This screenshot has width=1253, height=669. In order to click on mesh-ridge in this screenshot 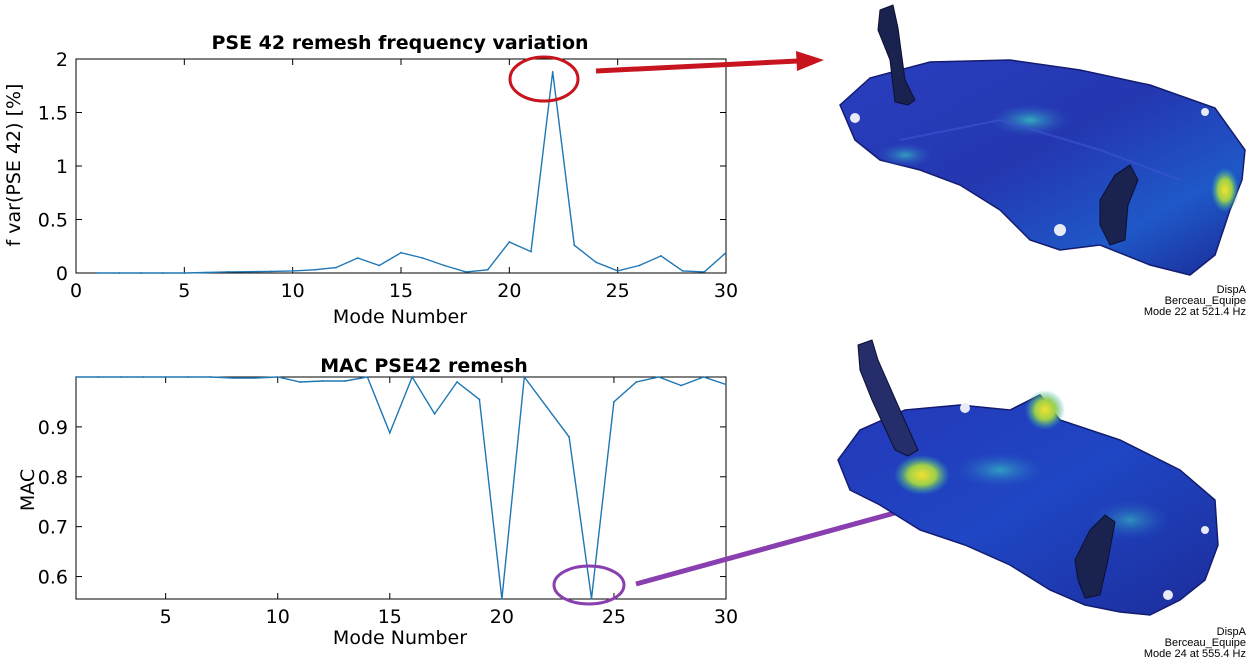, I will do `click(1040, 149)`.